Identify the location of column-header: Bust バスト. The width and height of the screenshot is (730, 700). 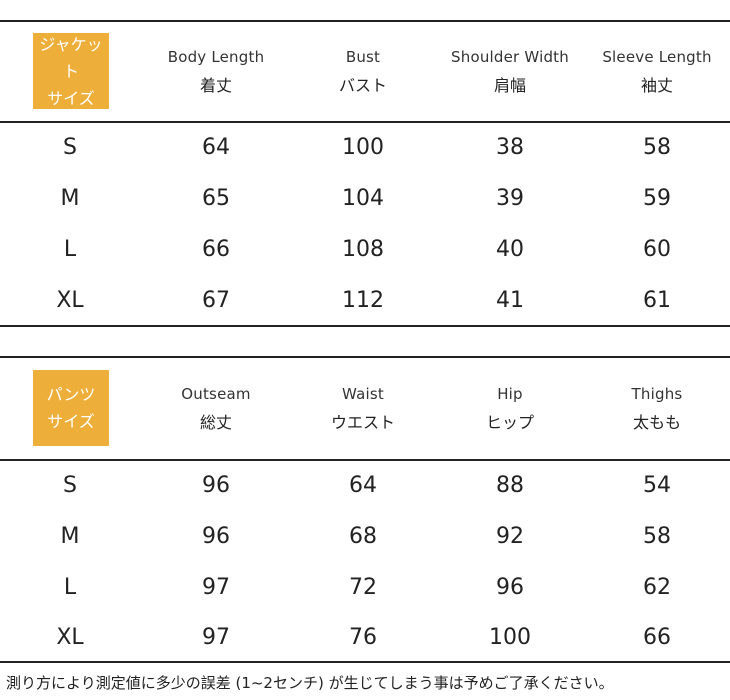
(363, 72).